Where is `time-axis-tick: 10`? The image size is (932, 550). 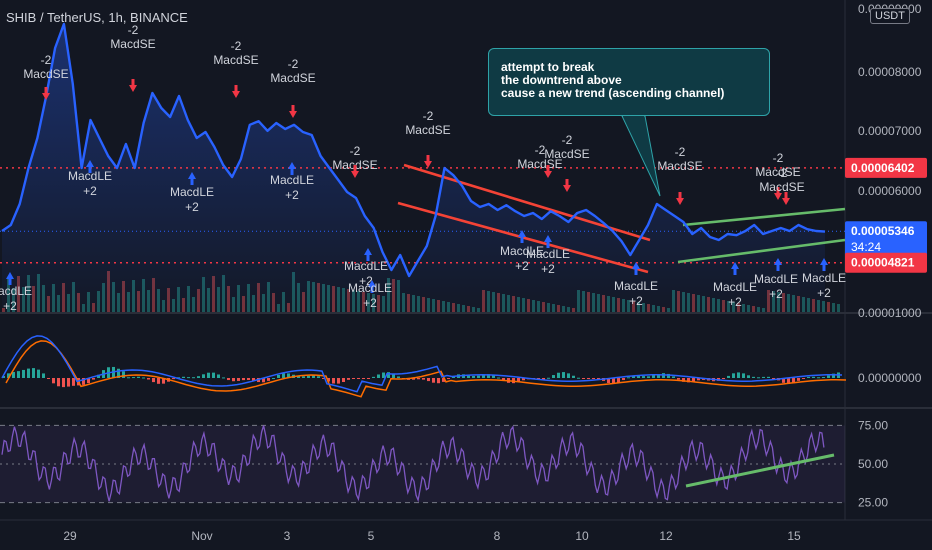
time-axis-tick: 10 is located at coordinates (582, 536).